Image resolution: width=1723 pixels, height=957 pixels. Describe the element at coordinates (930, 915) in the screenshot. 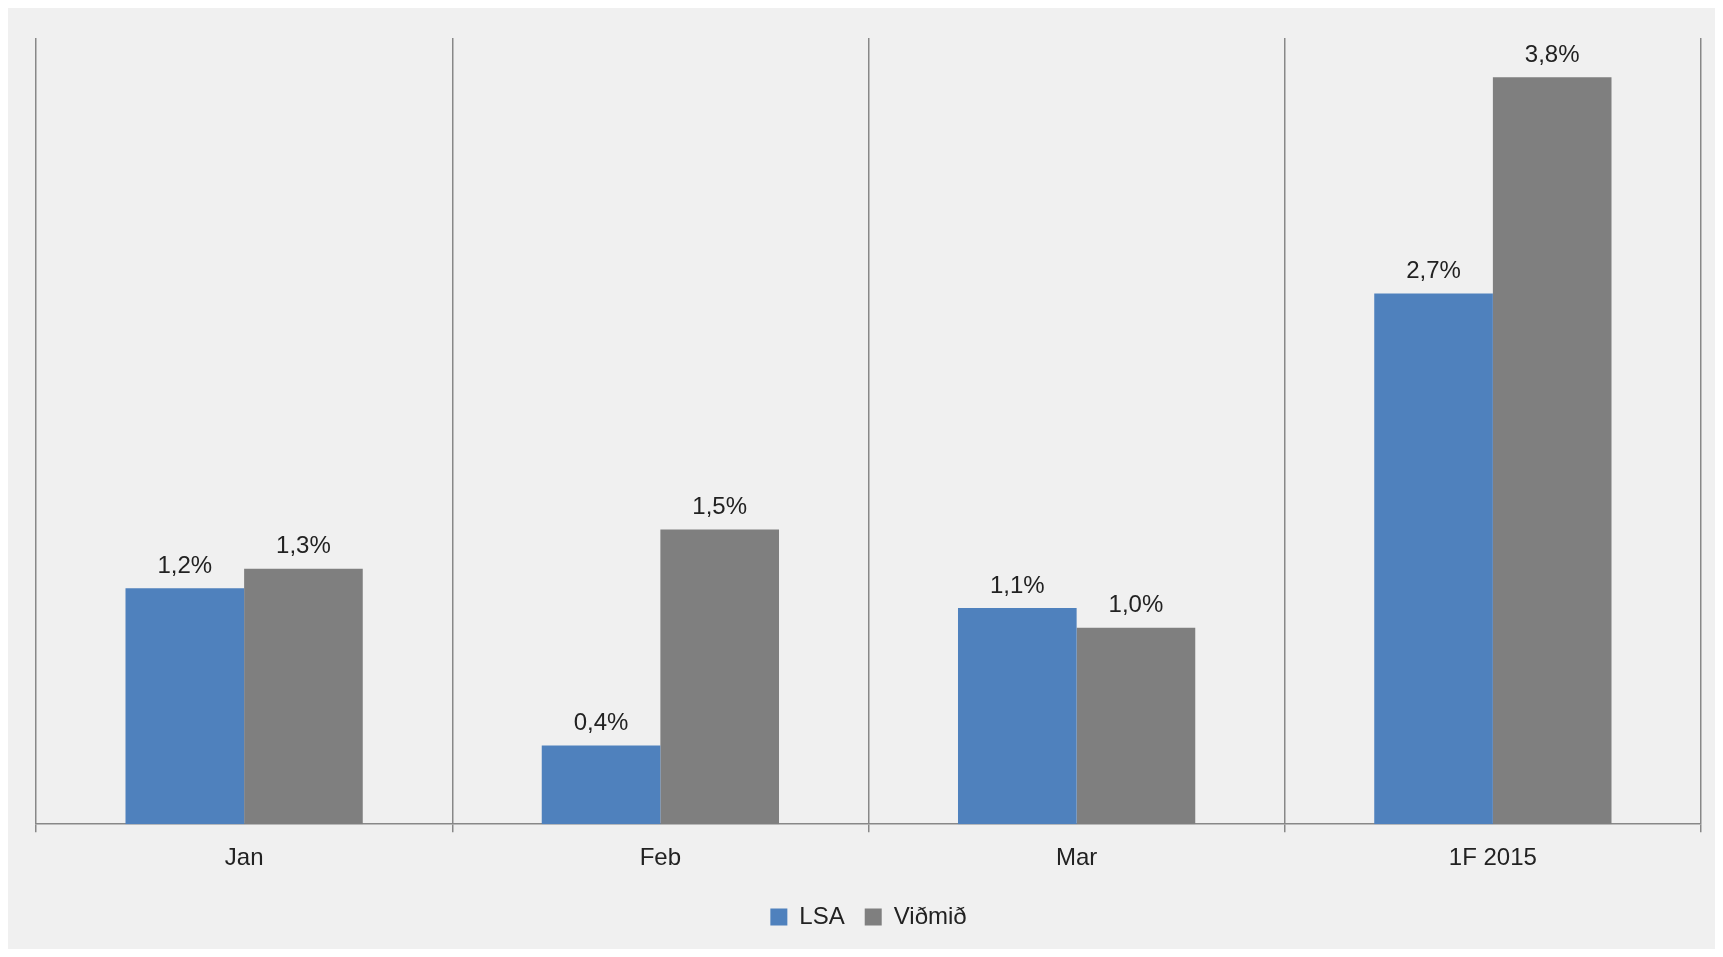

I see `legend-label: Viðmið` at that location.